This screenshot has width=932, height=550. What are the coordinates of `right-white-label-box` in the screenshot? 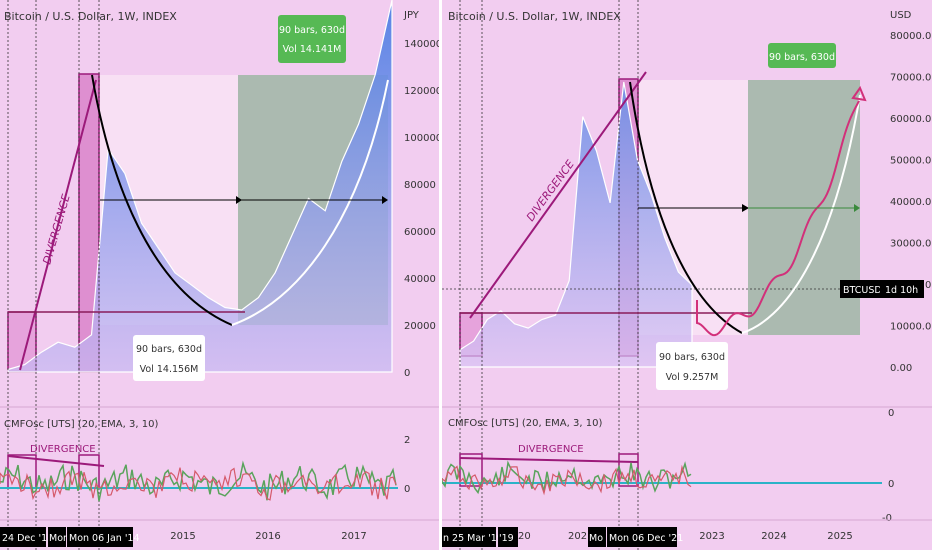 It's located at (692, 366).